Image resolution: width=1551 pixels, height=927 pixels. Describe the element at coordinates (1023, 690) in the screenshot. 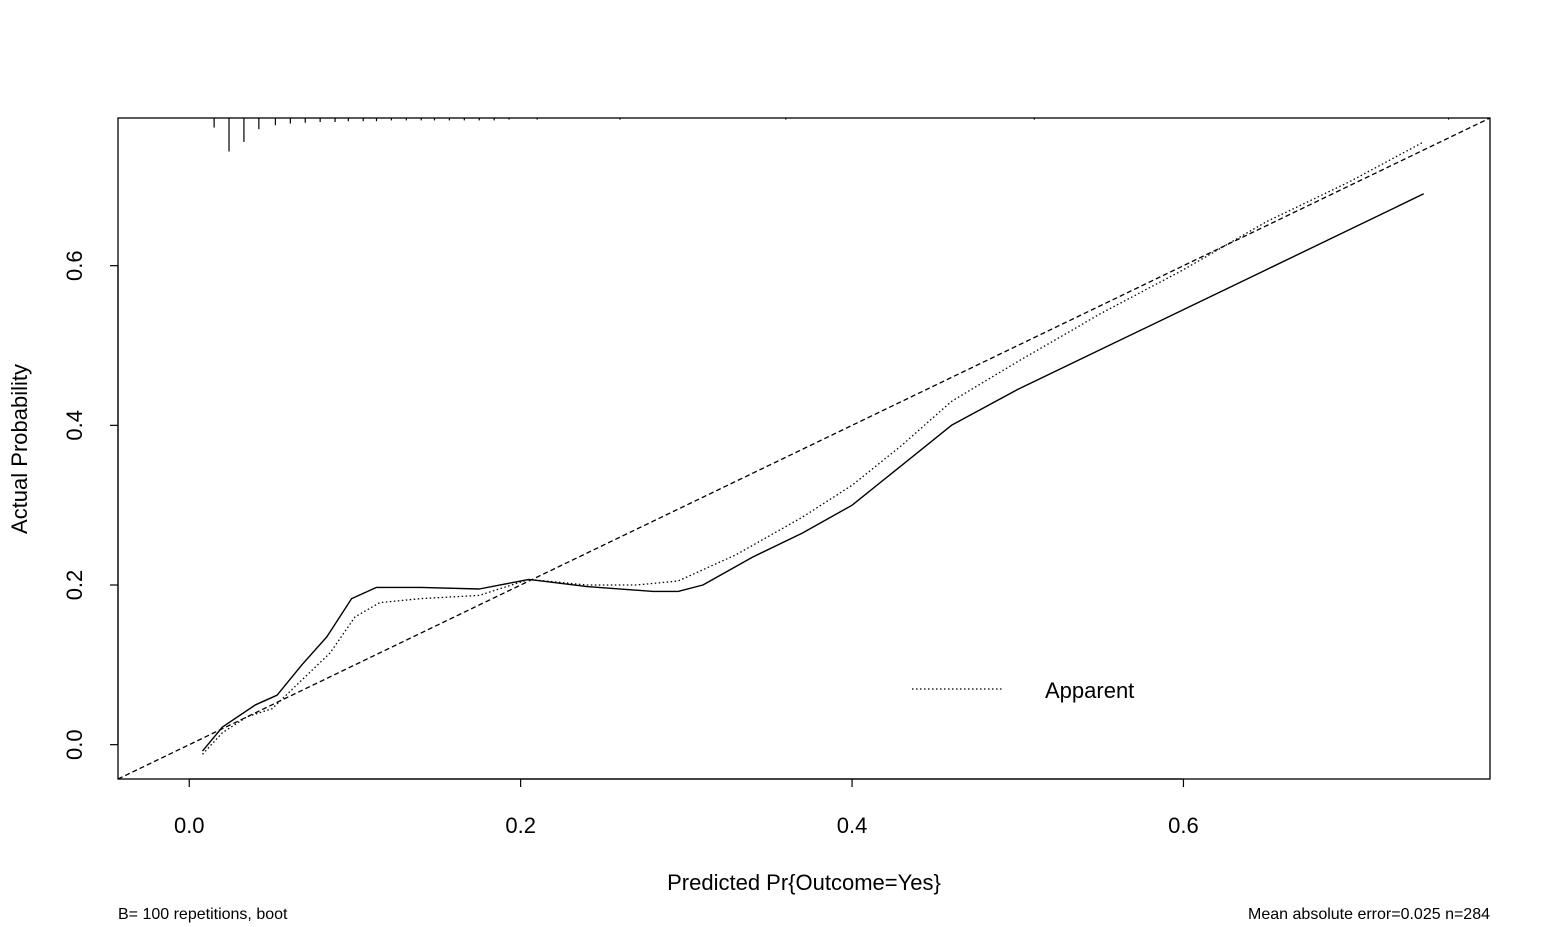

I see `legend: Apparent` at that location.